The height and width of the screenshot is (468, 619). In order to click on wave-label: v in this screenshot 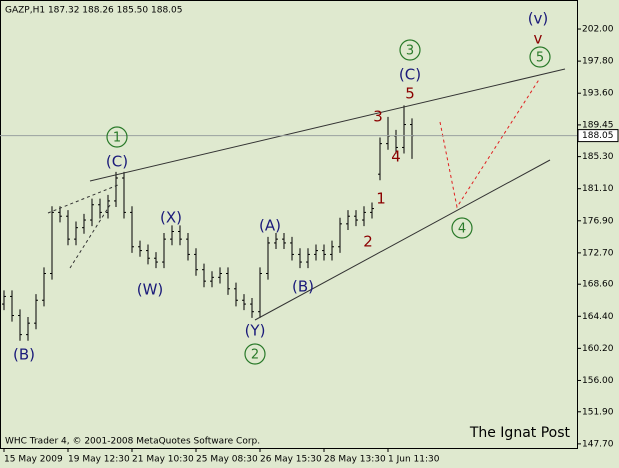, I will do `click(538, 39)`.